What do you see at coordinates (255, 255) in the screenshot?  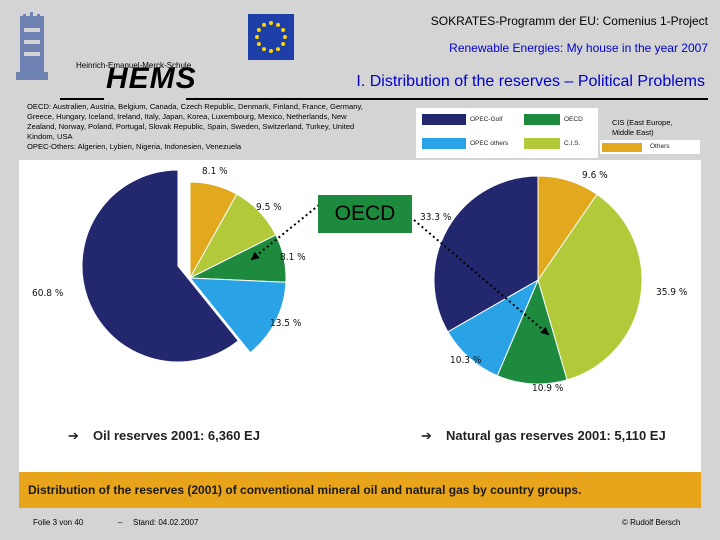 I see `callout-arrow-oil-head` at bounding box center [255, 255].